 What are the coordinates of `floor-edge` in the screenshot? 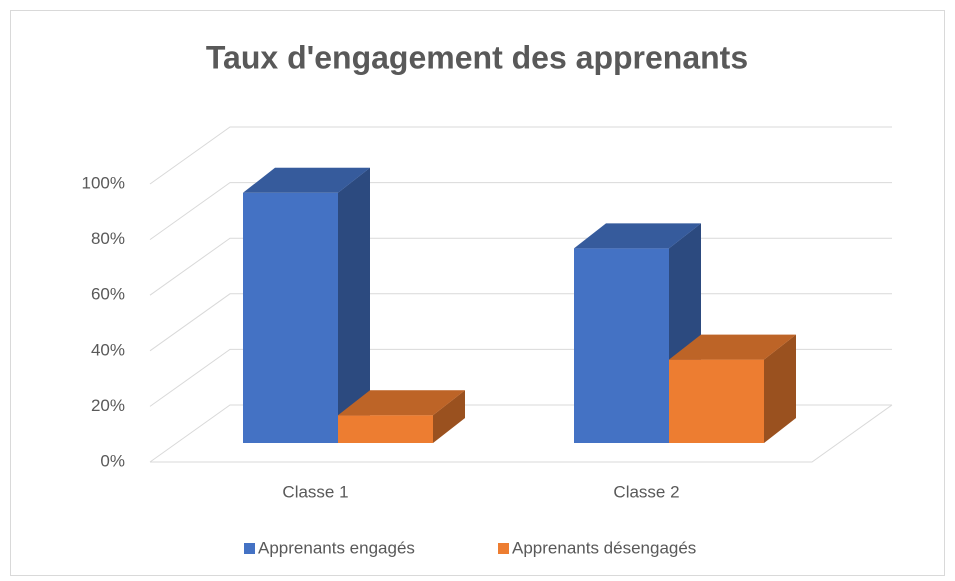 It's located at (521, 433).